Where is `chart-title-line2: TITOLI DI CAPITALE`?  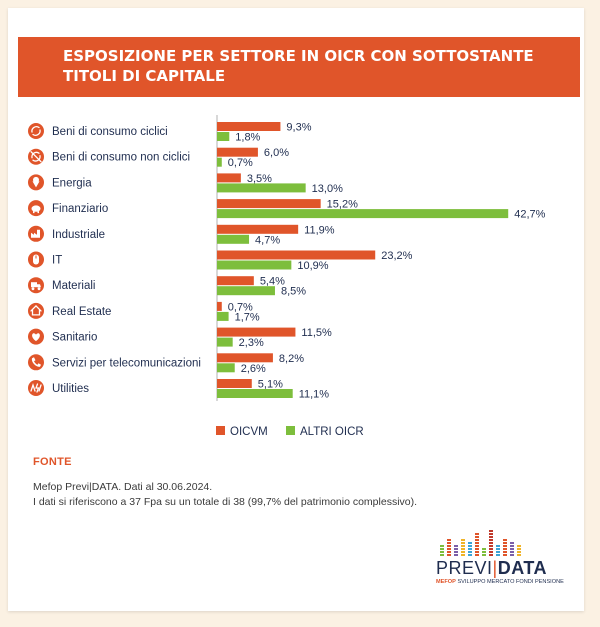 chart-title-line2: TITOLI DI CAPITALE is located at coordinates (144, 76).